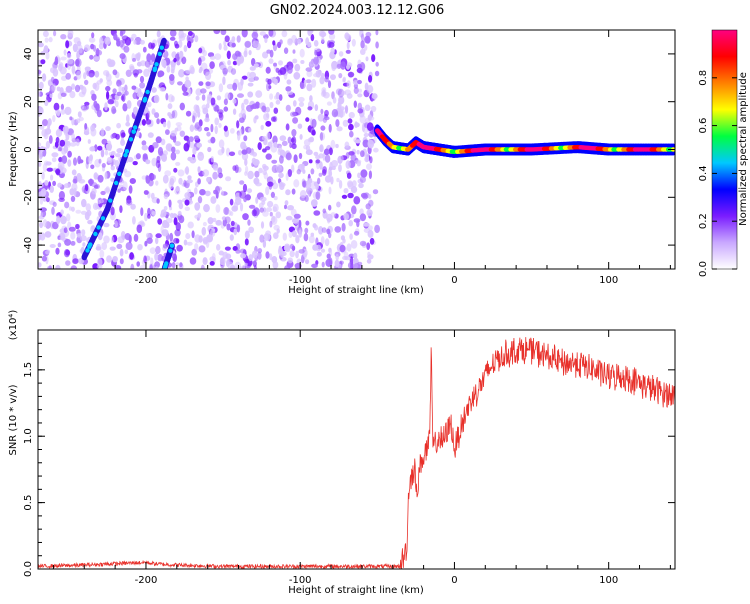 The width and height of the screenshot is (750, 604). What do you see at coordinates (356, 290) in the screenshot?
I see `spectrogram-x-axis-label: Height of straight line (km)` at bounding box center [356, 290].